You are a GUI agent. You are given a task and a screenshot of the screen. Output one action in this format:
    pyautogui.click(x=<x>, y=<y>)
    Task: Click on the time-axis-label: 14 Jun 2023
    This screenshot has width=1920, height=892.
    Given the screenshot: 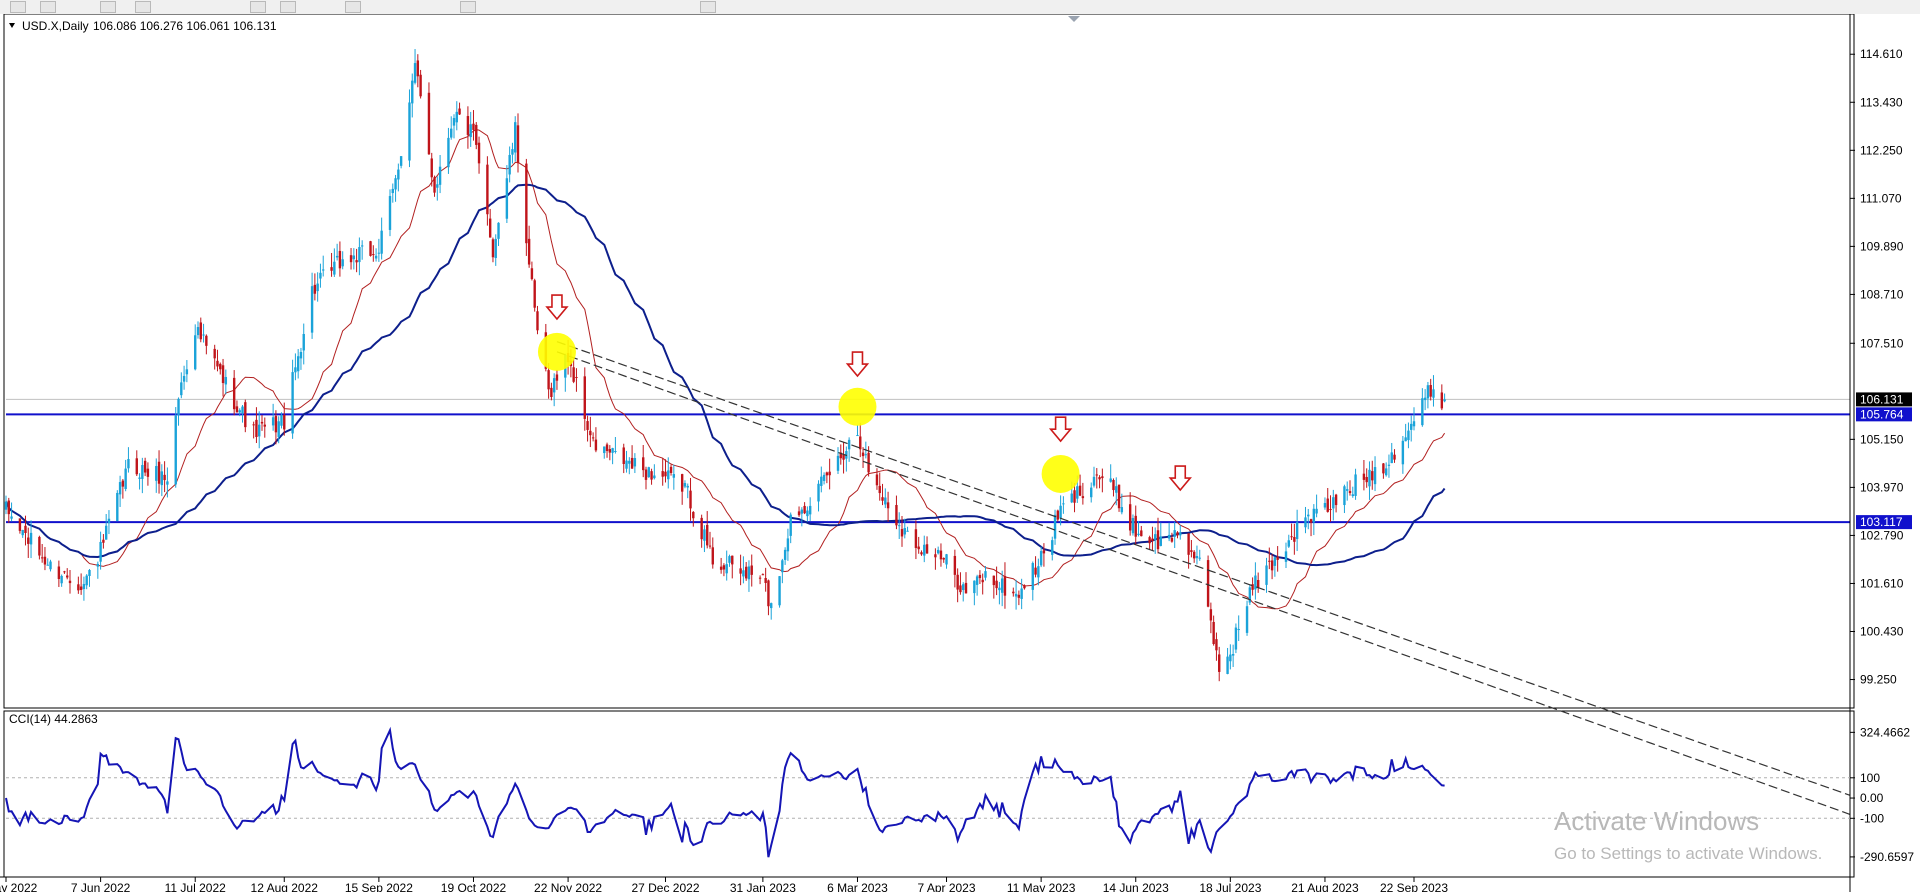 What is the action you would take?
    pyautogui.click(x=1136, y=886)
    